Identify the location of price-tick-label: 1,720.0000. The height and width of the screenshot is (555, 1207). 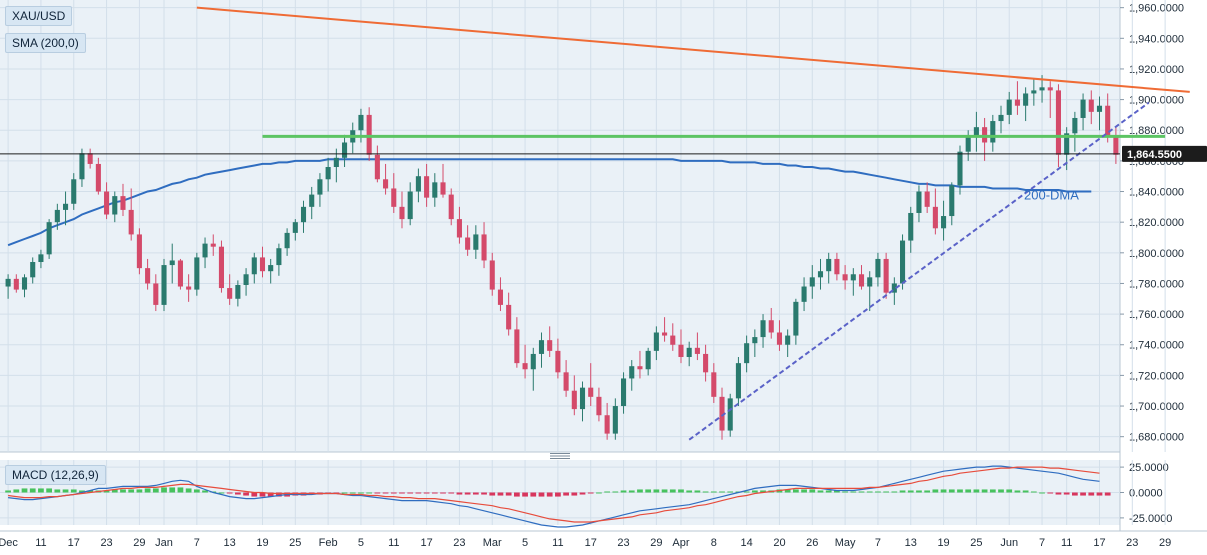
(1156, 376).